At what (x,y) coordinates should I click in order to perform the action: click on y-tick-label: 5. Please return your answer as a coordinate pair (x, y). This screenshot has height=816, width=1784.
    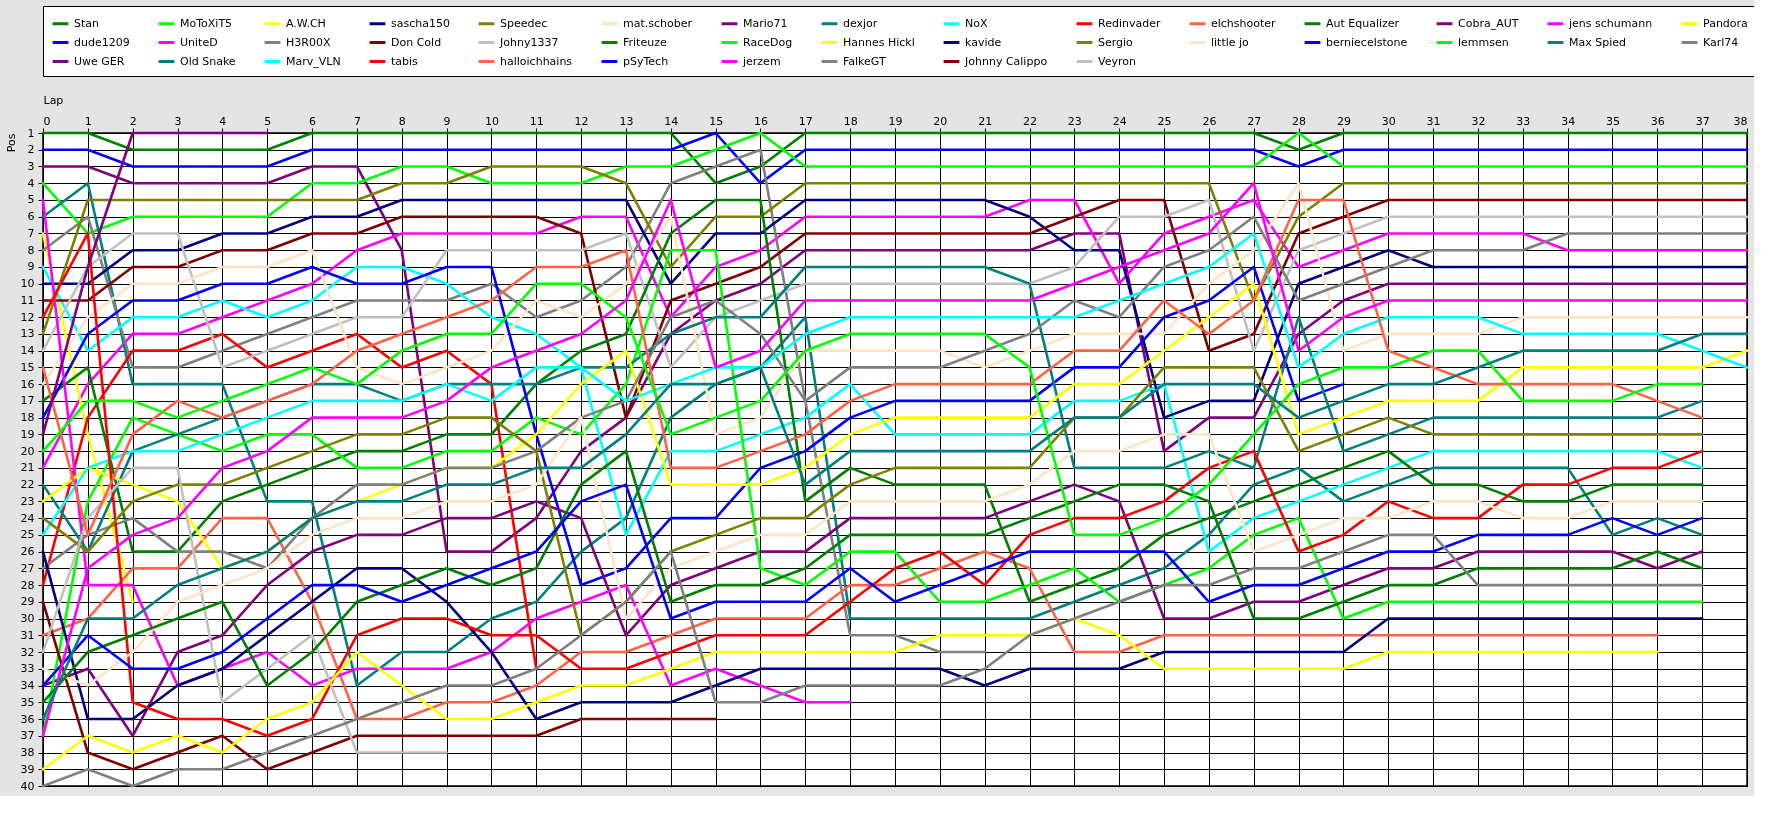
    Looking at the image, I should click on (31, 200).